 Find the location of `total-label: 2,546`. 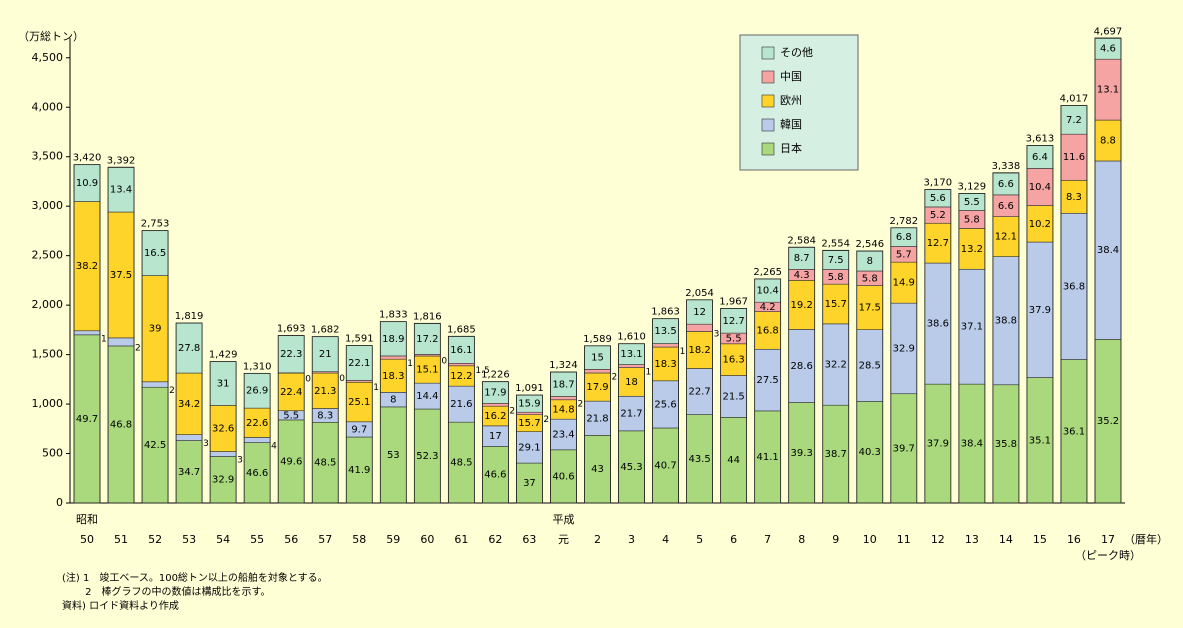

total-label: 2,546 is located at coordinates (869, 244).